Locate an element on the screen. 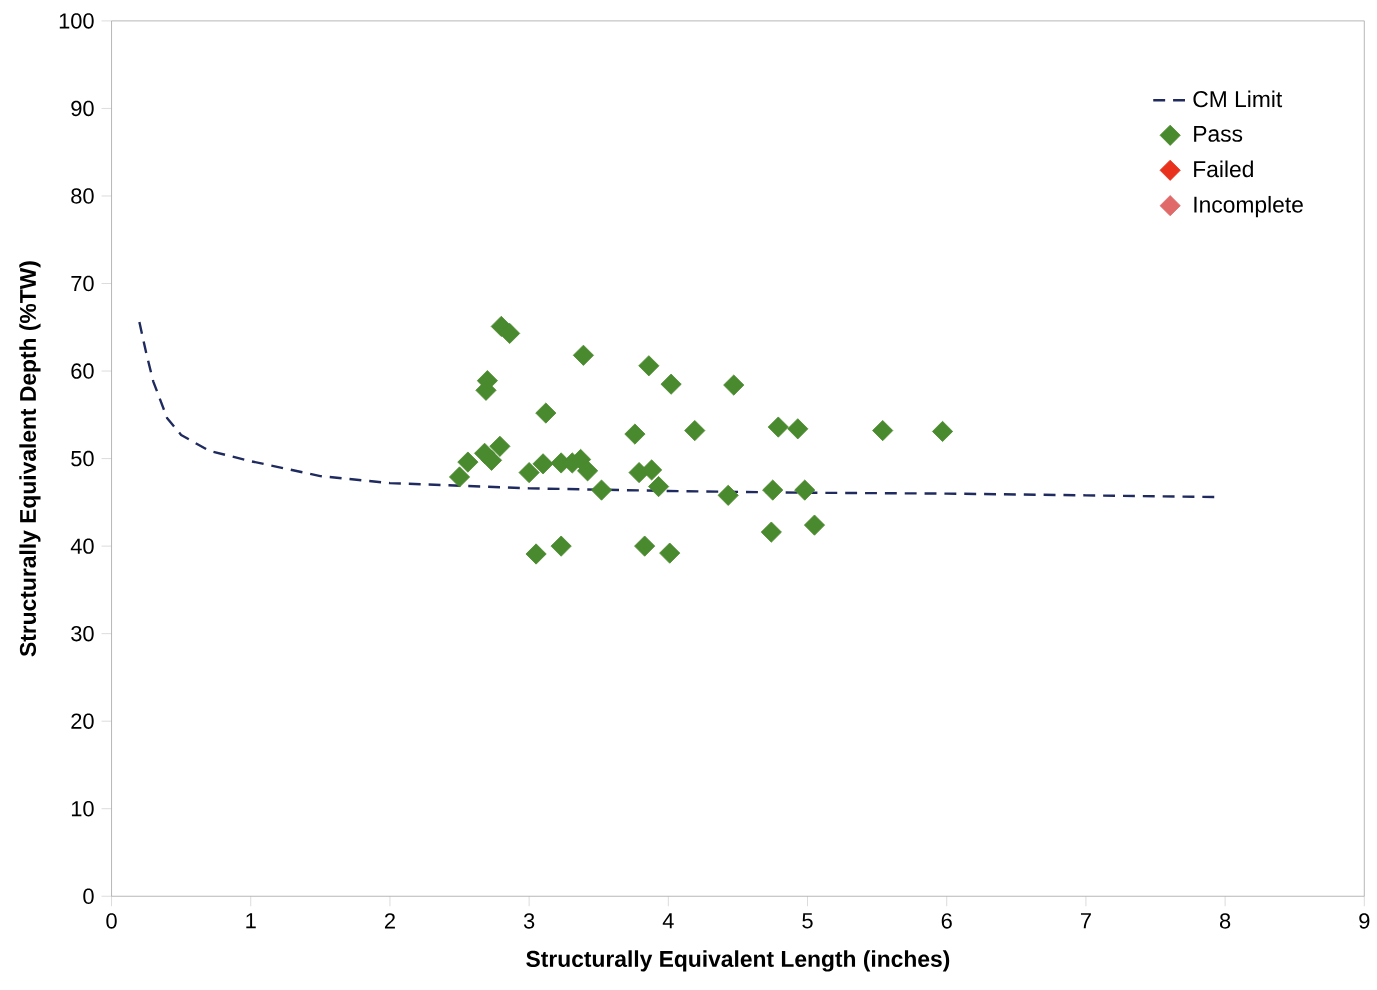  y-tick-label: 100 is located at coordinates (76, 21).